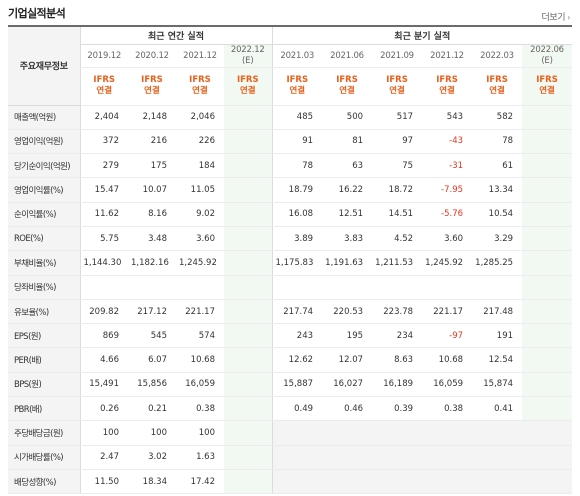  I want to click on quarter-value-cell: 0.46, so click(347, 409).